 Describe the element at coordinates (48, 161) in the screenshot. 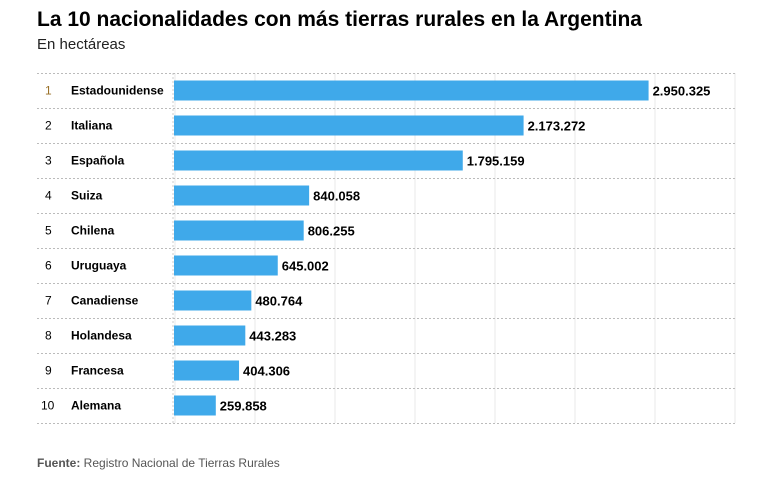

I see `rank-label: 3` at that location.